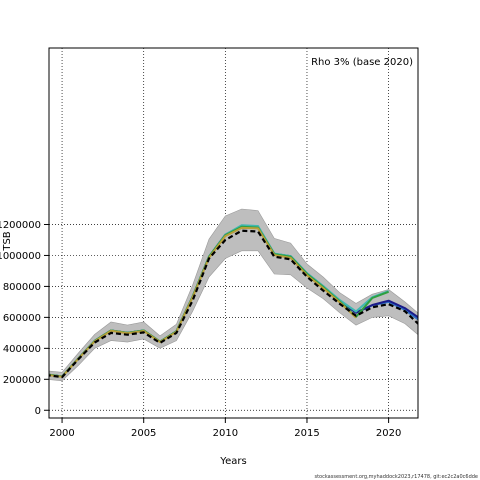 This screenshot has width=480, height=480. What do you see at coordinates (20, 256) in the screenshot?
I see `y-tick-label: 1000000` at bounding box center [20, 256].